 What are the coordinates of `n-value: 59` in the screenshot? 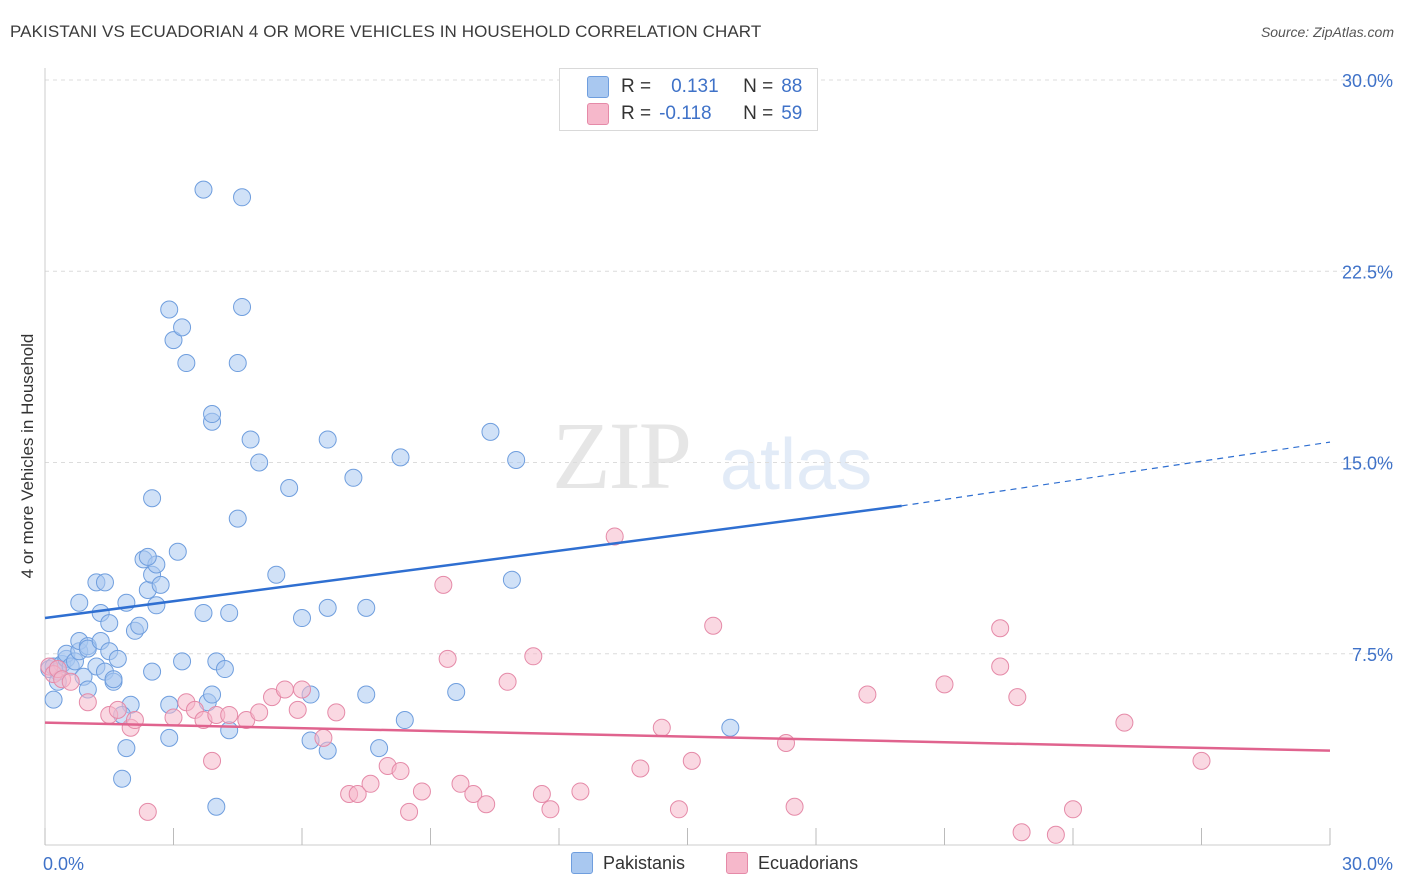 It's located at (792, 113).